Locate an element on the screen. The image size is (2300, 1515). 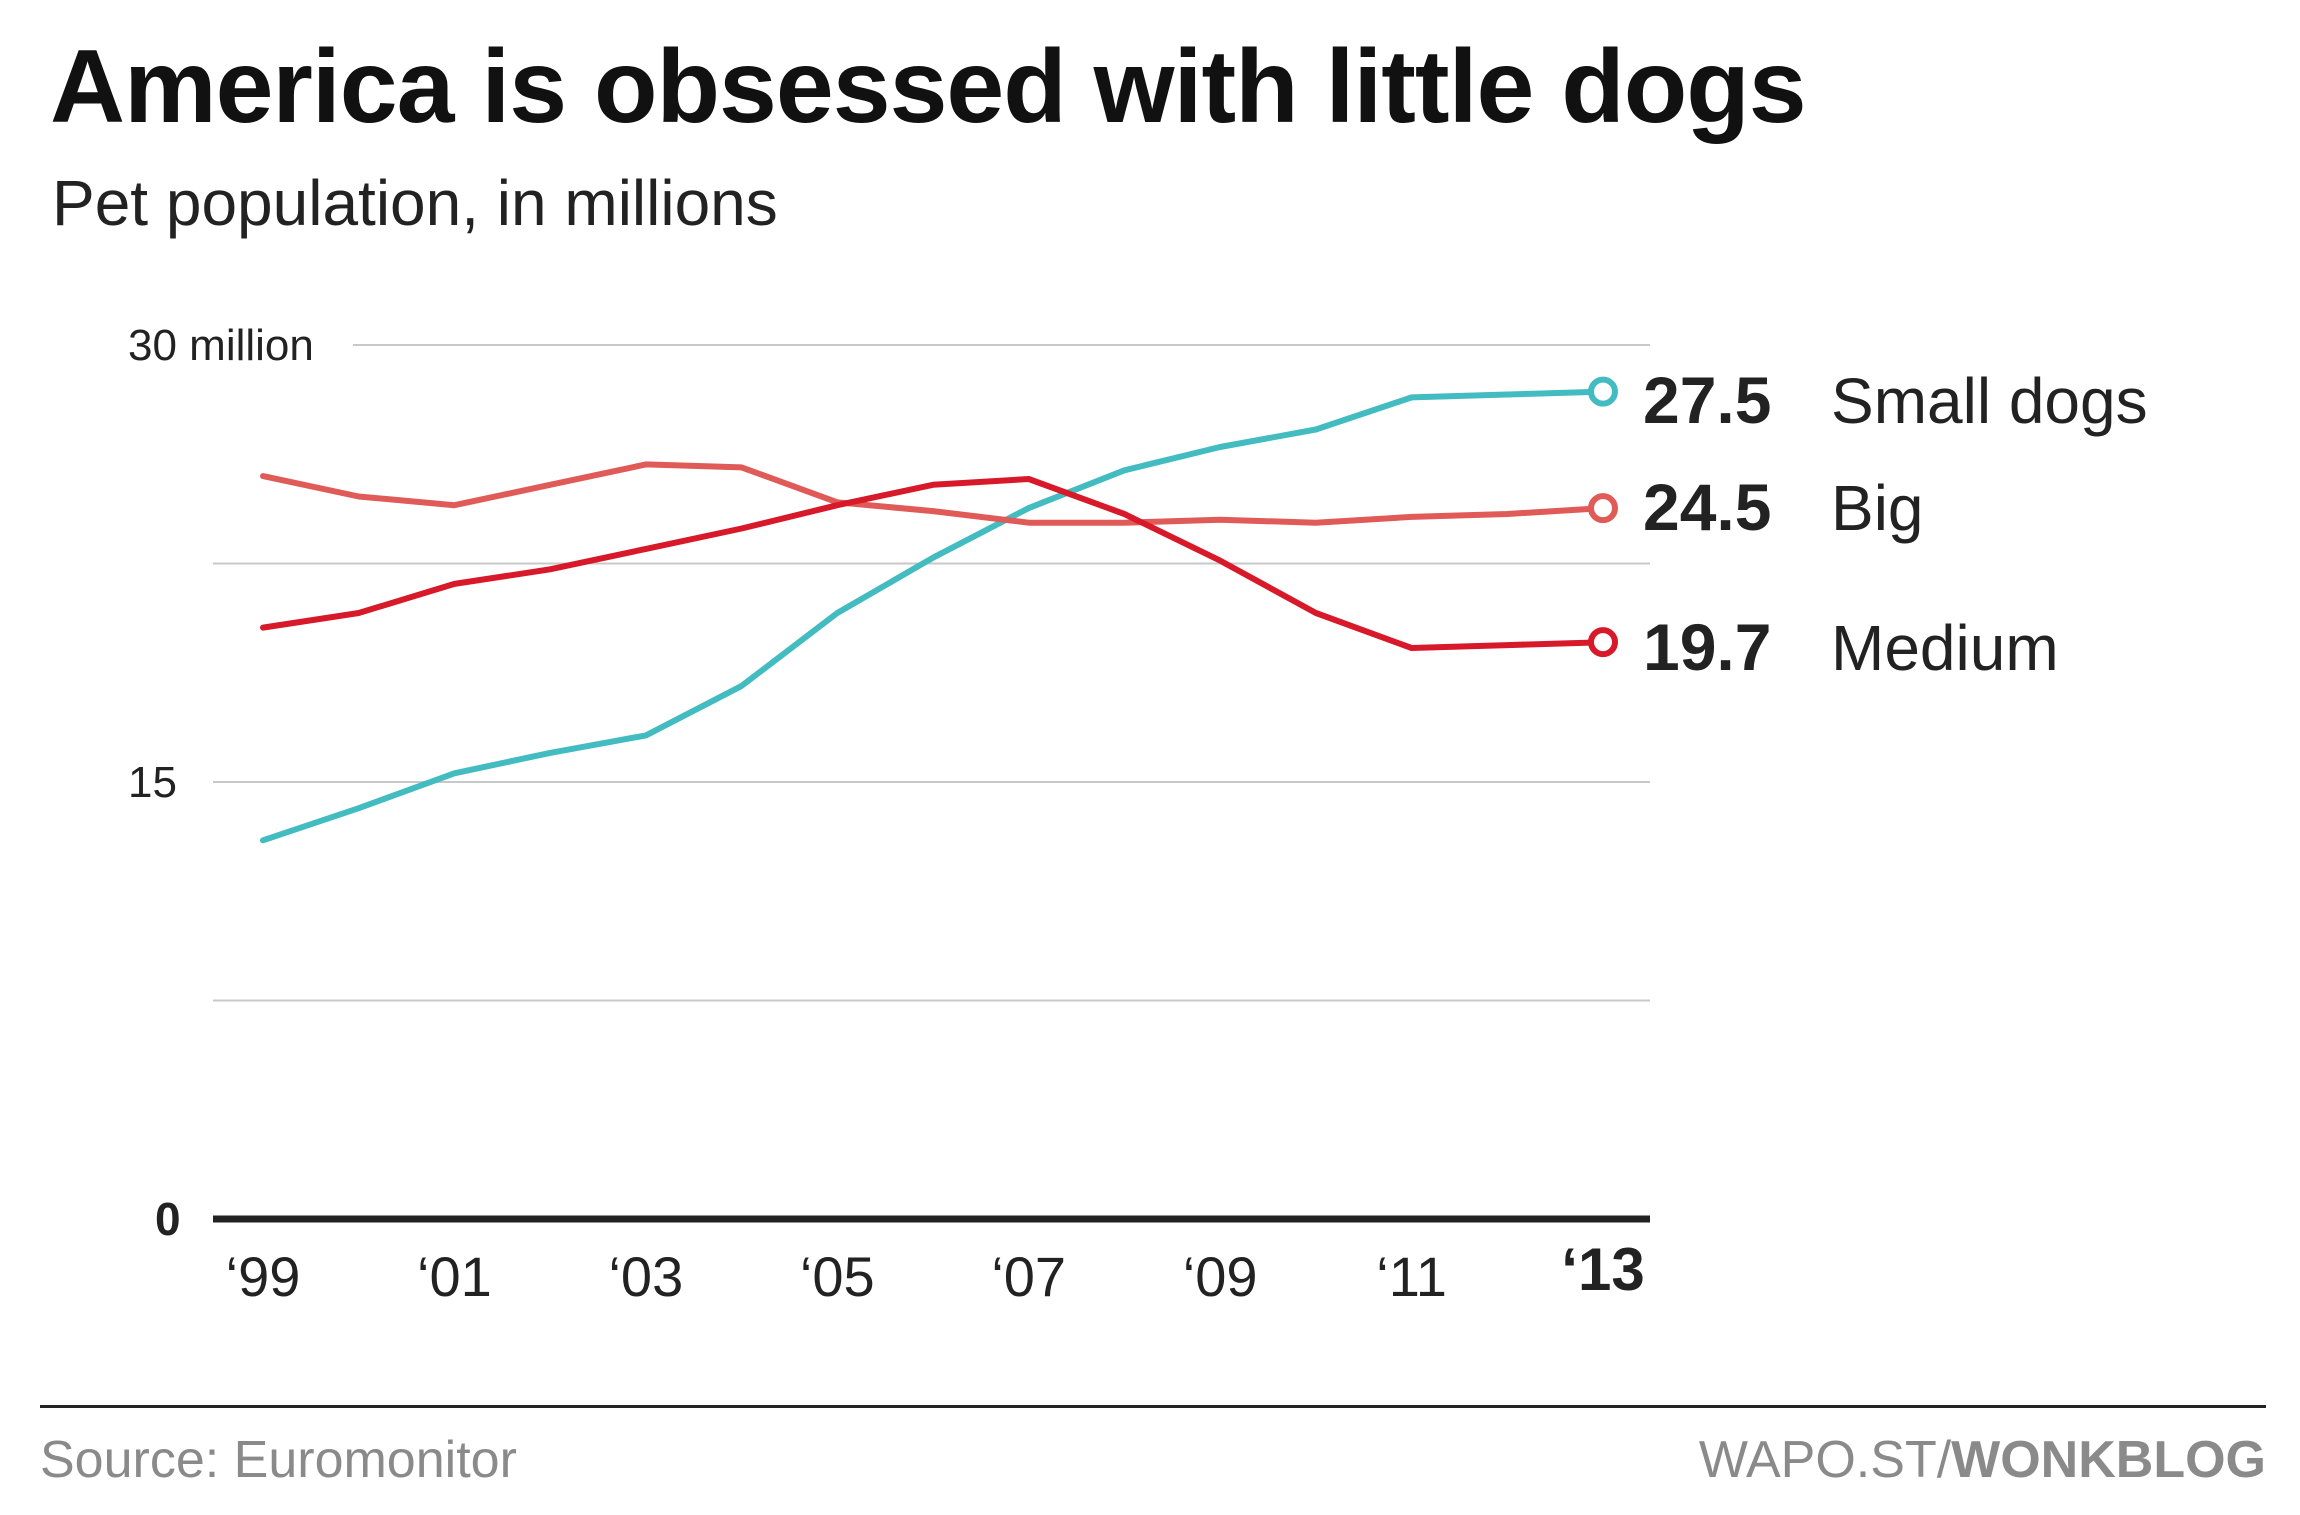
credit-prefix: WAPO.ST/ is located at coordinates (1825, 1460).